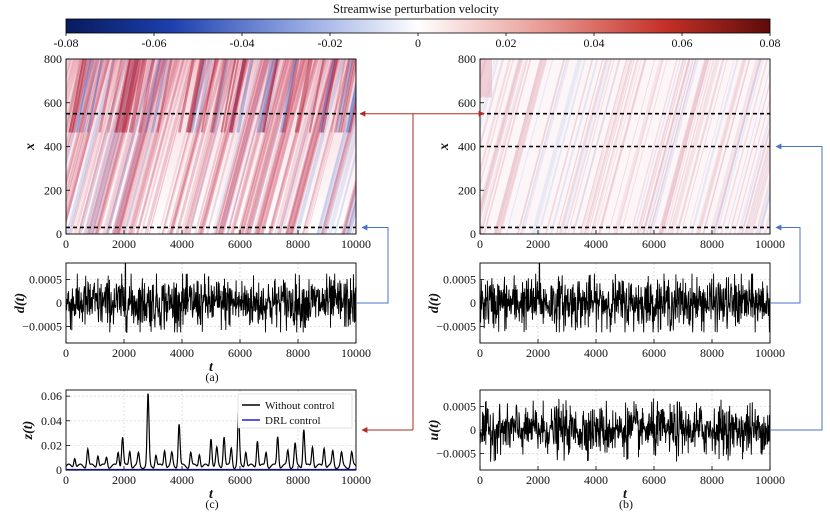  Describe the element at coordinates (356, 244) in the screenshot. I see `x-tick-label: 10000` at that location.